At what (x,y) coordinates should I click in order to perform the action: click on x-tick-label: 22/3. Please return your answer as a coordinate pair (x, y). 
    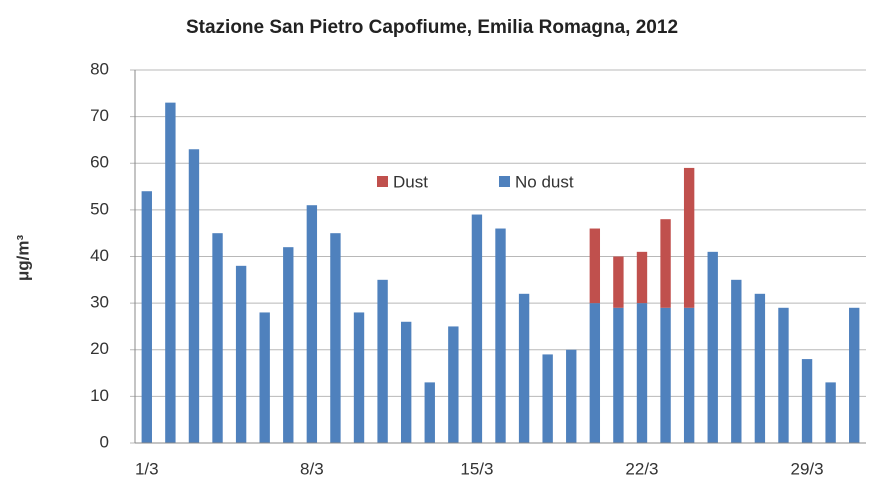
    Looking at the image, I should click on (641, 468).